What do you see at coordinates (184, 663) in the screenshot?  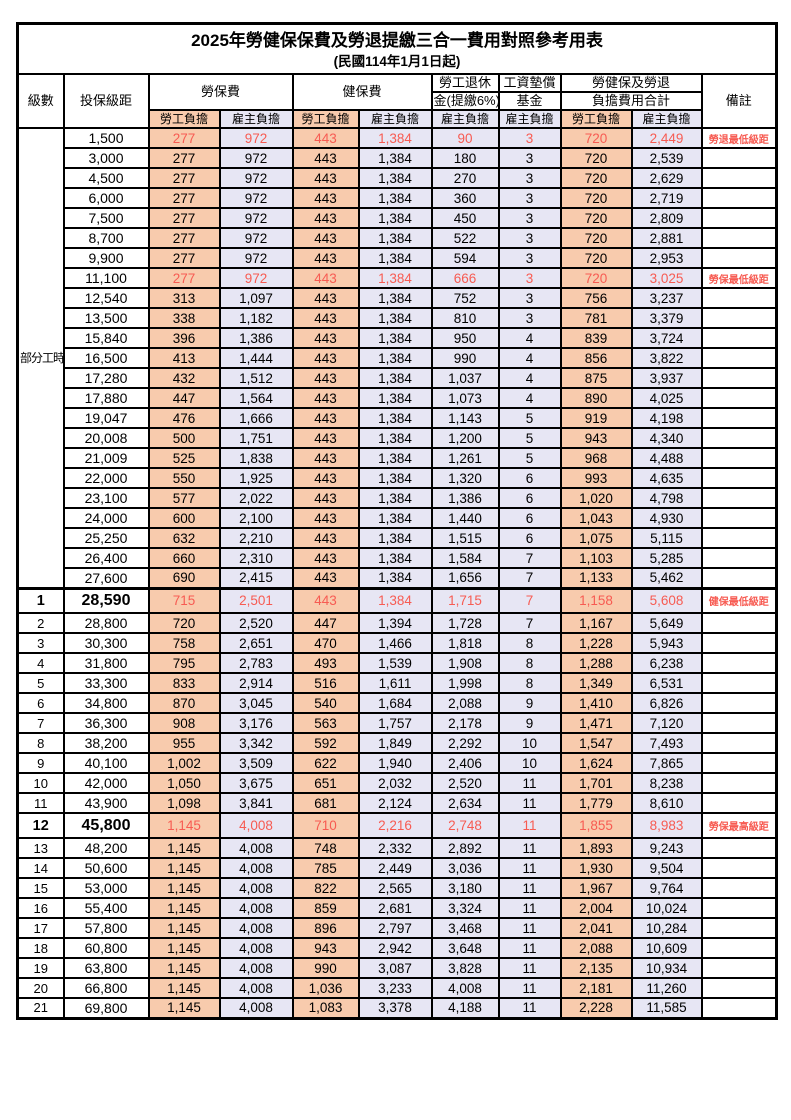 I see `labor-employee-cell: 795` at bounding box center [184, 663].